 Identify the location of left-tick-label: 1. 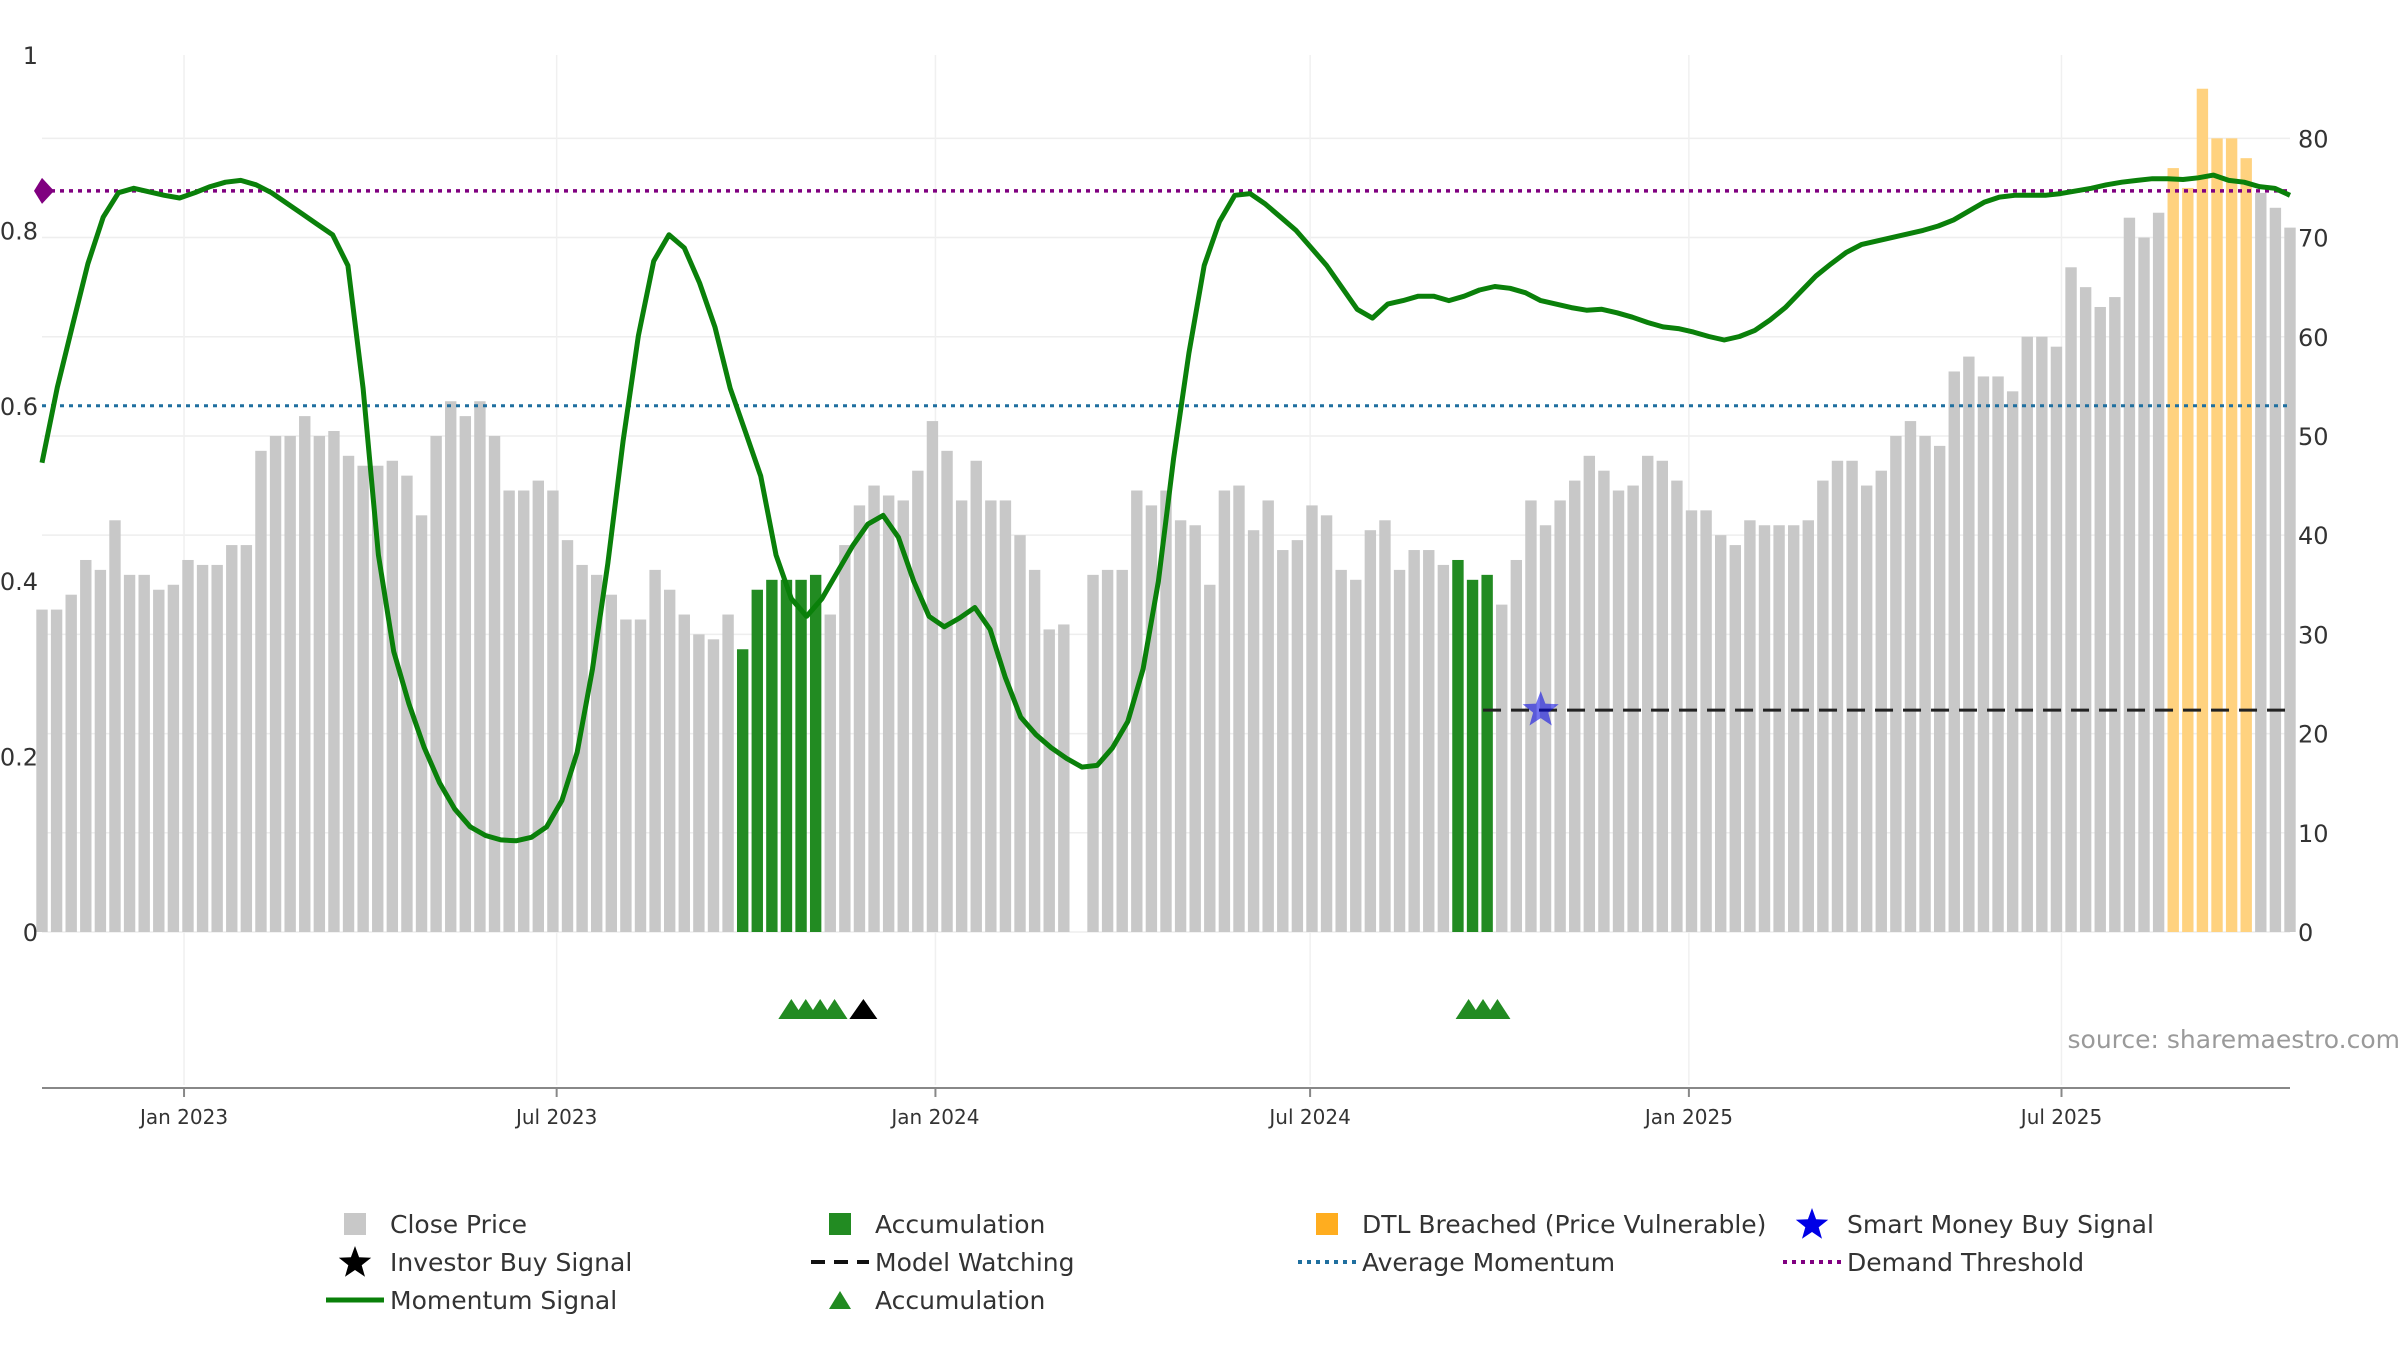
(30, 56).